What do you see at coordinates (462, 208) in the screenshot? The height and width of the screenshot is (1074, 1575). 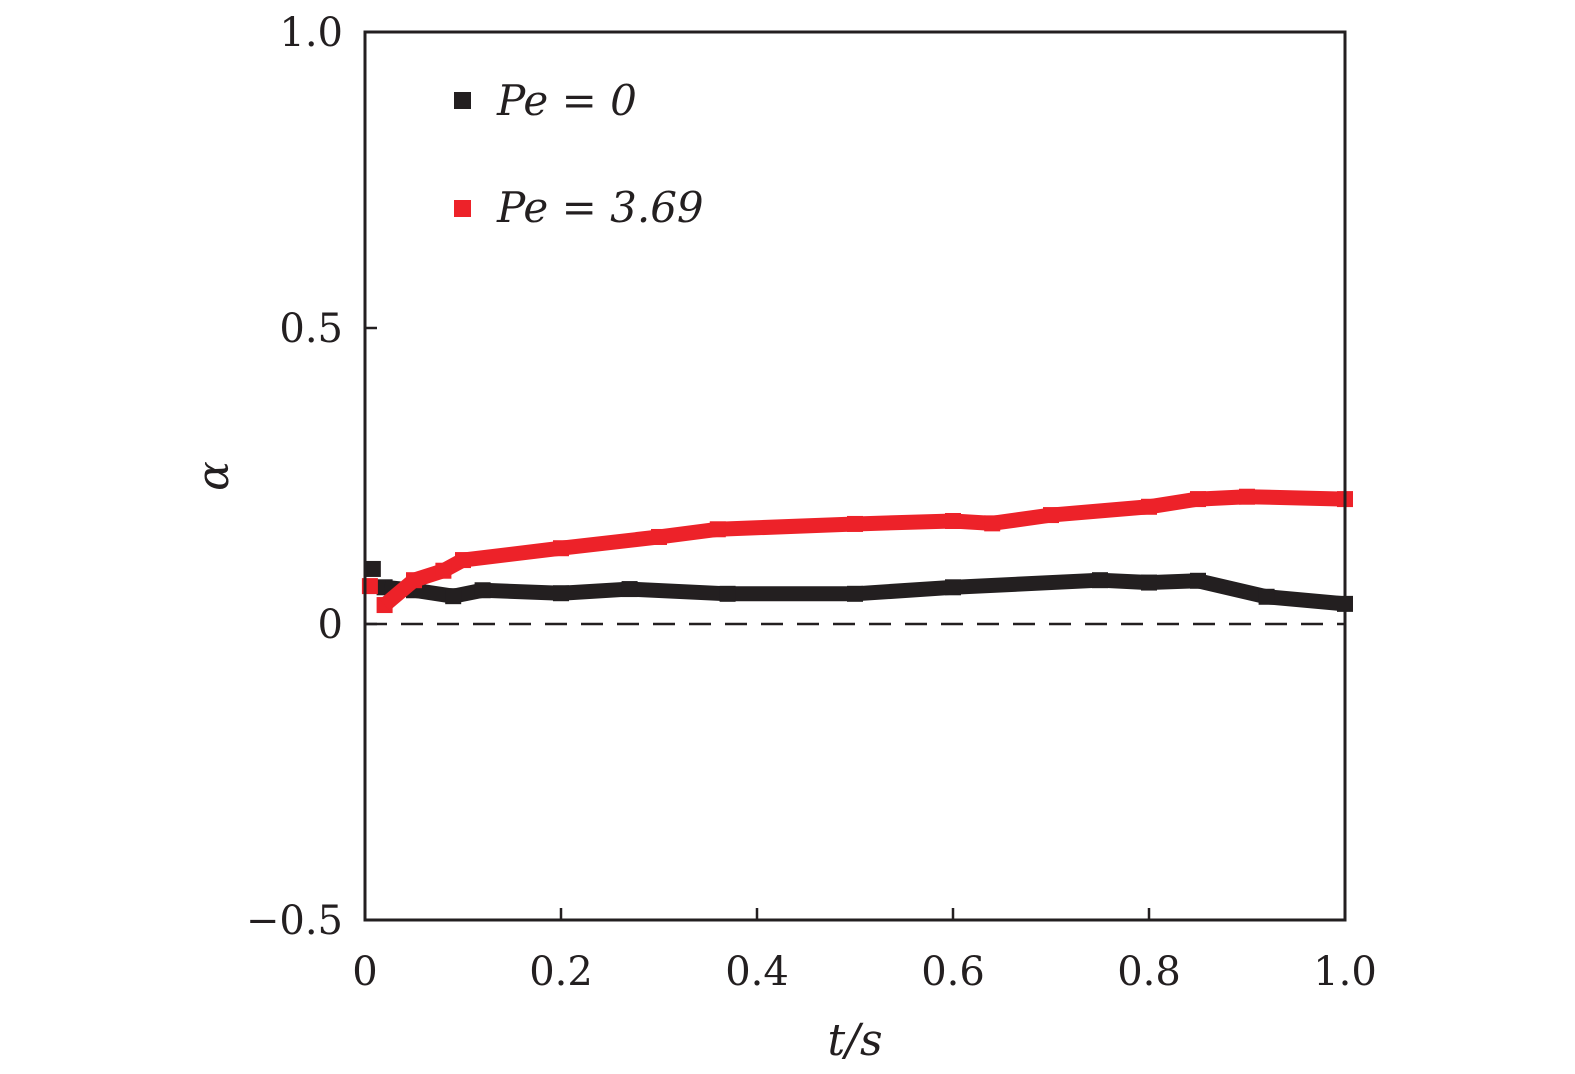 I see `legend-marker-pe369` at bounding box center [462, 208].